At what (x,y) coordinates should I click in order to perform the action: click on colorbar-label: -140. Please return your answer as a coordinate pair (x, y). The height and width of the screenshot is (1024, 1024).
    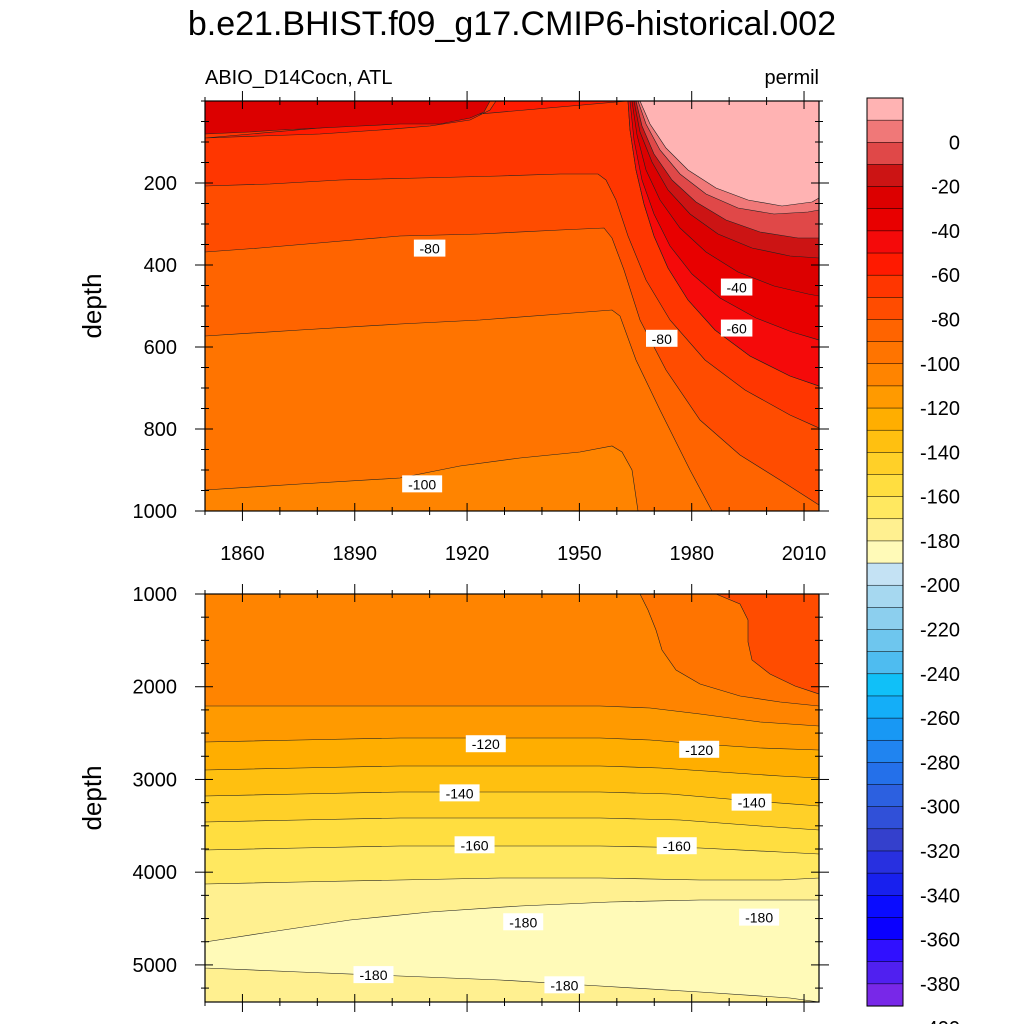
    Looking at the image, I should click on (940, 453).